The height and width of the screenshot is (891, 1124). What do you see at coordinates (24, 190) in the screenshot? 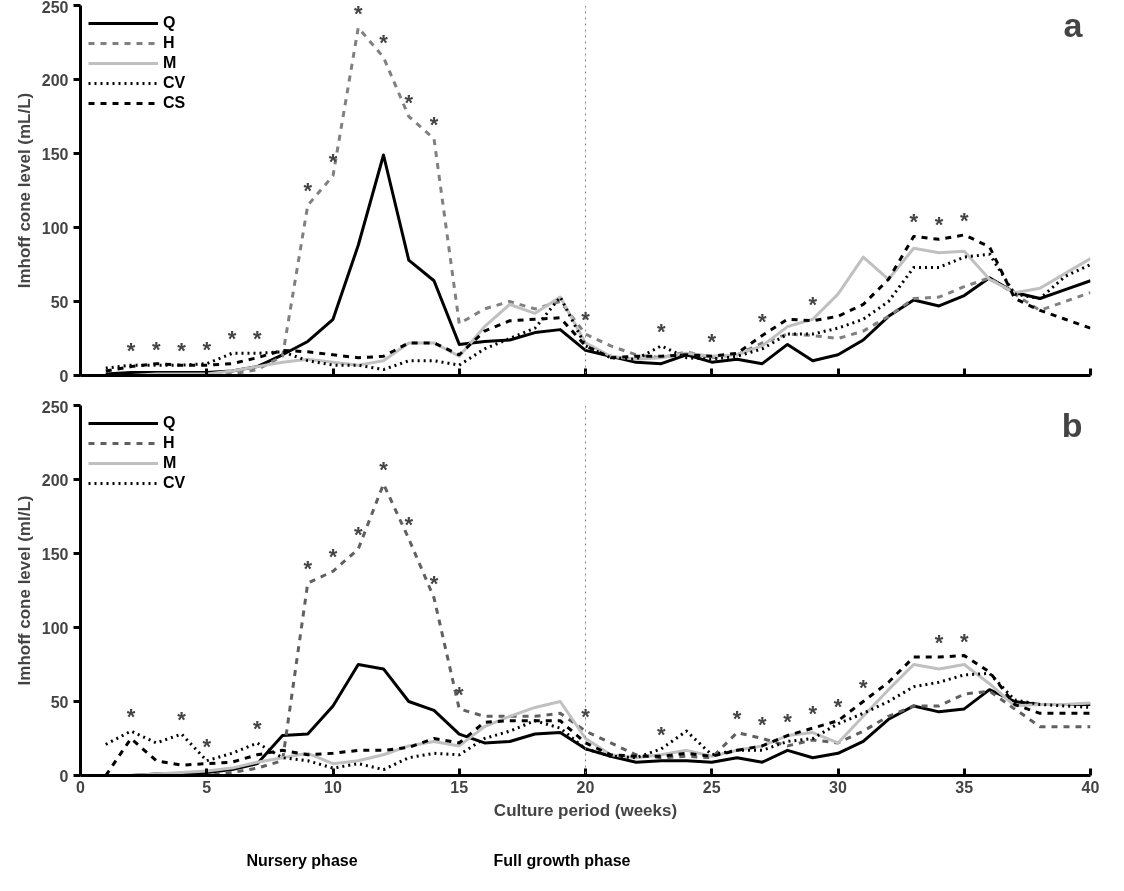
I see `y-axis-title: Imhoff cone level (mL/L)` at bounding box center [24, 190].